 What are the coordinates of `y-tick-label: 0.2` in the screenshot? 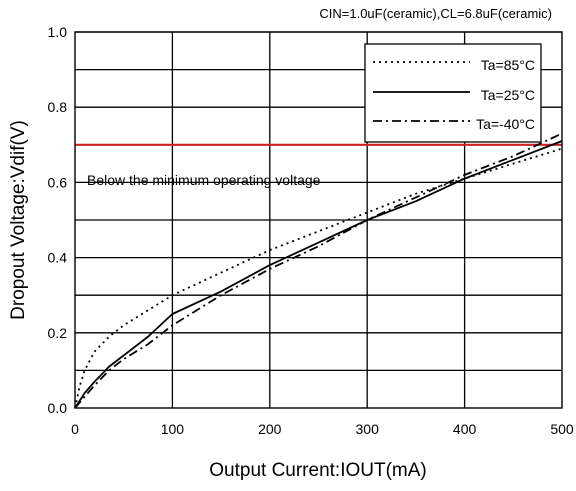 It's located at (58, 333).